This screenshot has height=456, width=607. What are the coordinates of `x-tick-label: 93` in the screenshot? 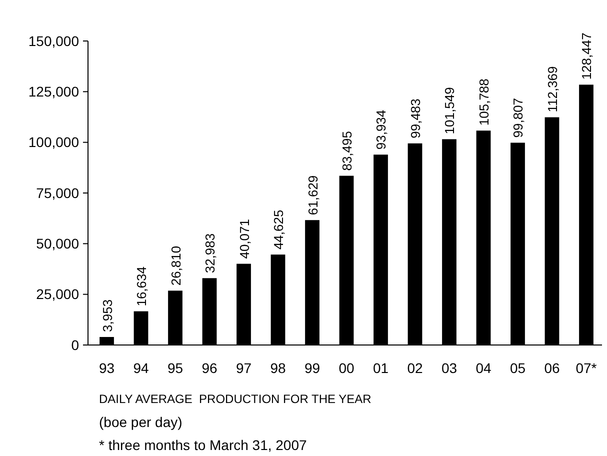 It's located at (106, 368).